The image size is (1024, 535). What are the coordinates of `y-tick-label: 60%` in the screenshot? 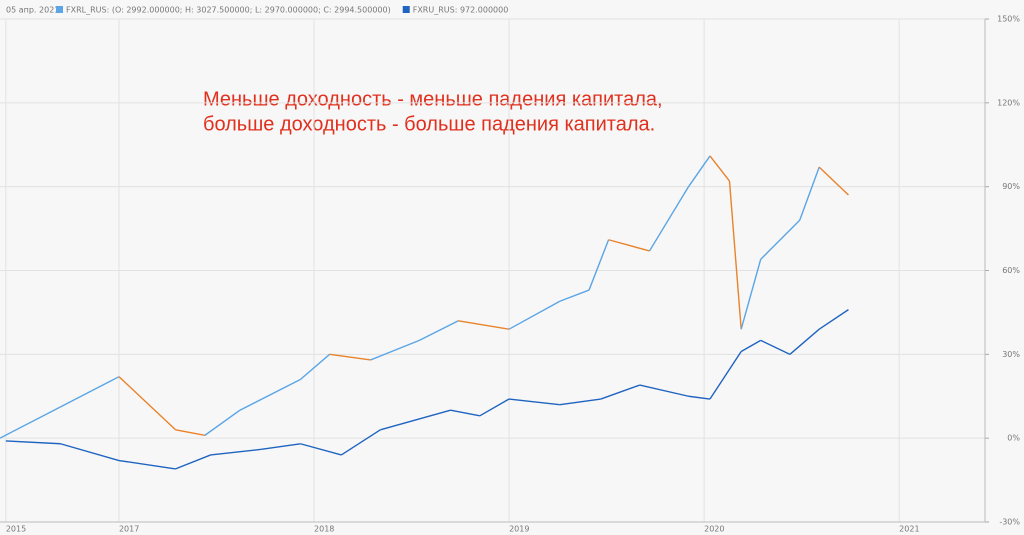 It's located at (1011, 270).